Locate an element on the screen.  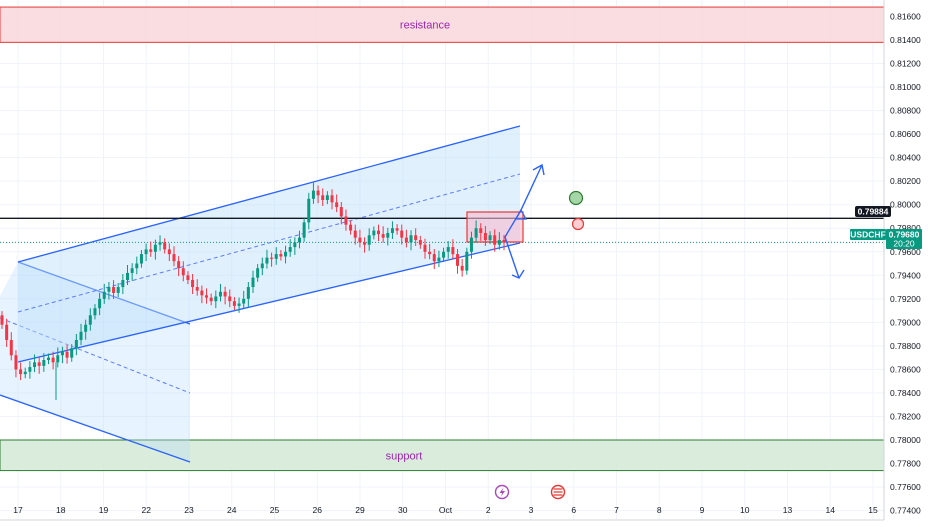
event-icons is located at coordinates (530, 492).